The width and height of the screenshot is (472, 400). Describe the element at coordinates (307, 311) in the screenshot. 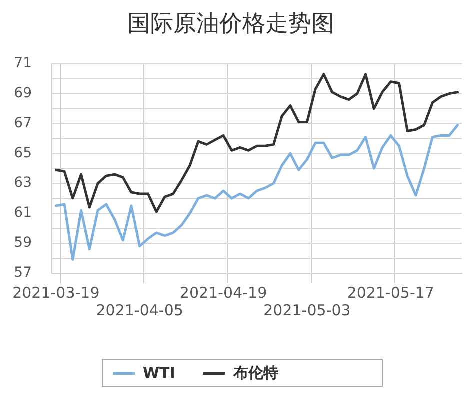

I see `x-tick-label: 2021-05-03` at that location.